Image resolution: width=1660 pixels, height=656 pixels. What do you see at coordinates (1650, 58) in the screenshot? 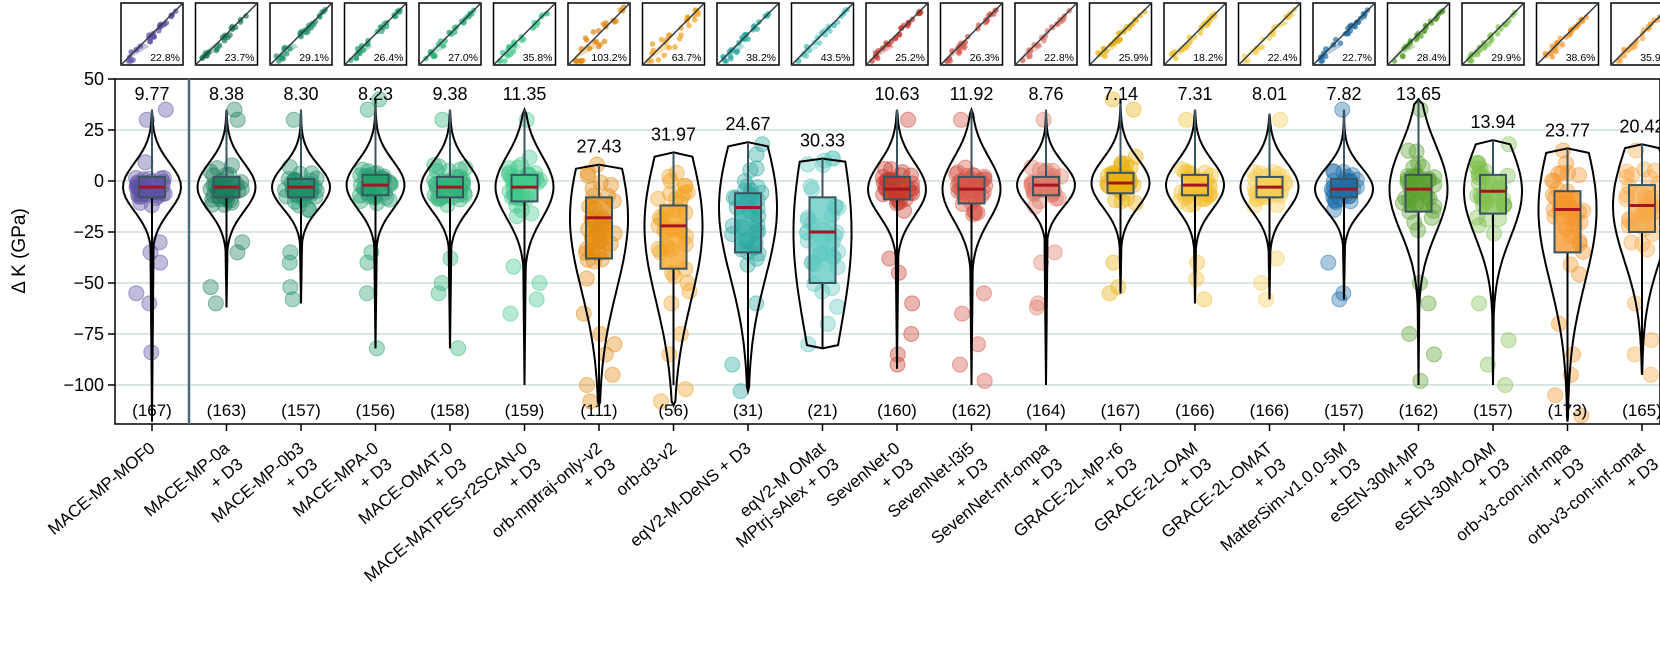
I see `inset-percent: 35.9%` at bounding box center [1650, 58].